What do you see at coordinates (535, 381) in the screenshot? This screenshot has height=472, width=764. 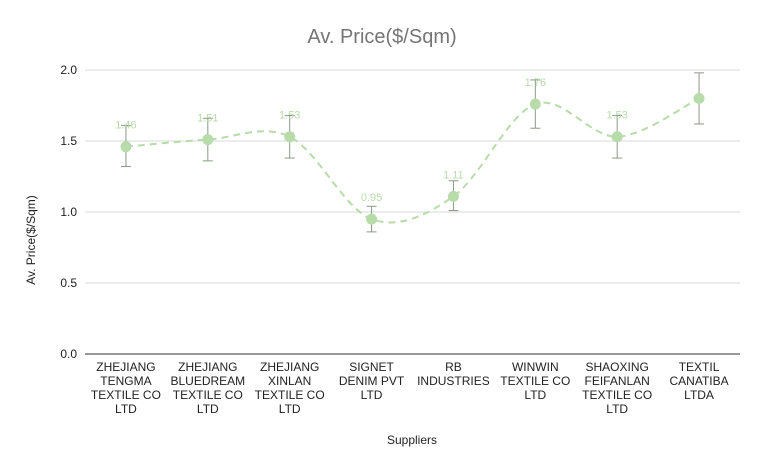 I see `x-category-label: WINWIN TEXTILE CO LTD` at bounding box center [535, 381].